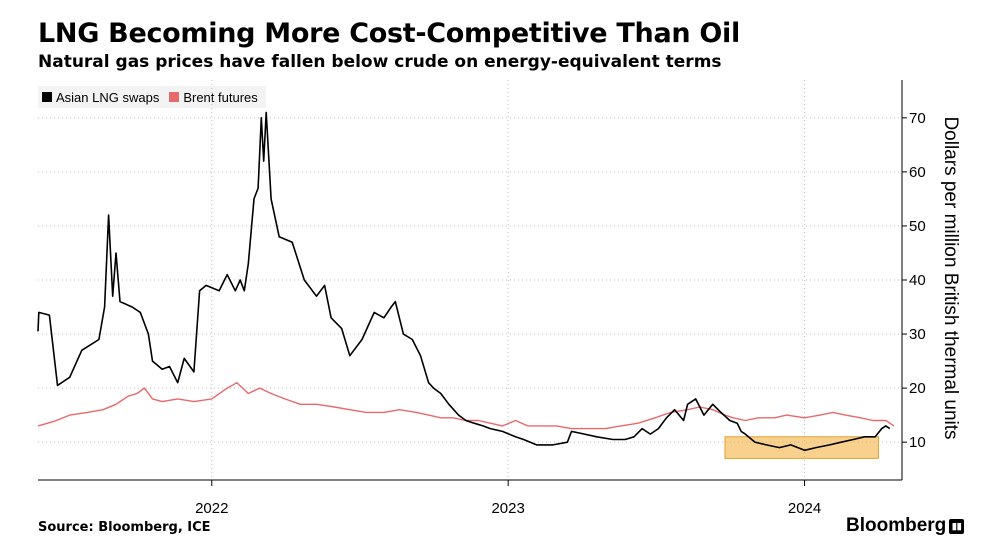 This screenshot has width=1006, height=556. Describe the element at coordinates (917, 388) in the screenshot. I see `y-tick-label: 20` at that location.